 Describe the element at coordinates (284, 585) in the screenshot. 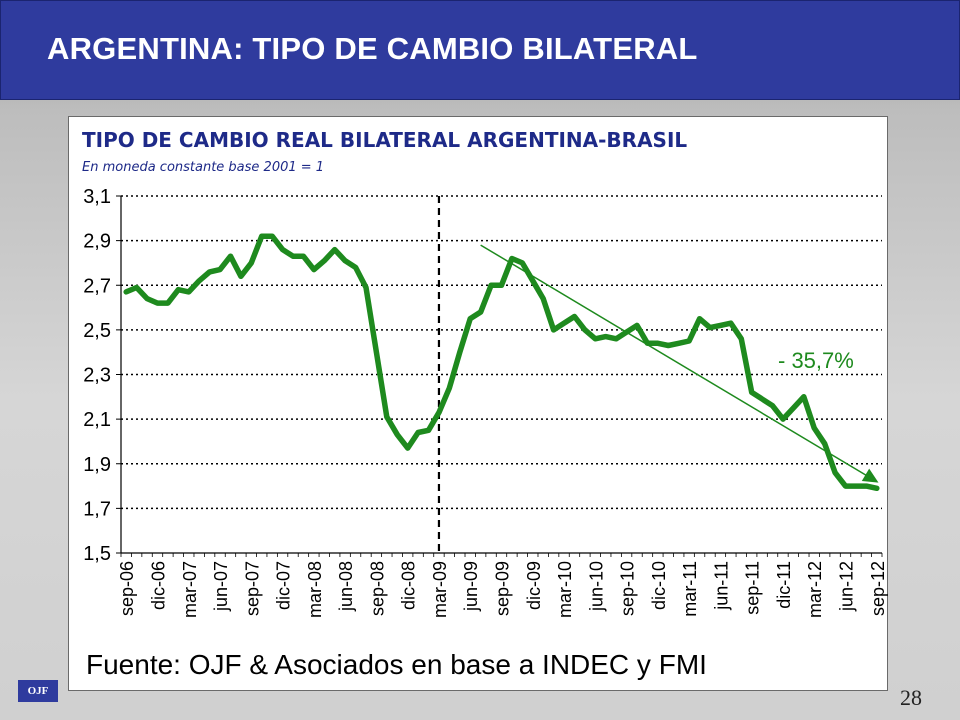

I see `x-tick-label: dic-07` at that location.